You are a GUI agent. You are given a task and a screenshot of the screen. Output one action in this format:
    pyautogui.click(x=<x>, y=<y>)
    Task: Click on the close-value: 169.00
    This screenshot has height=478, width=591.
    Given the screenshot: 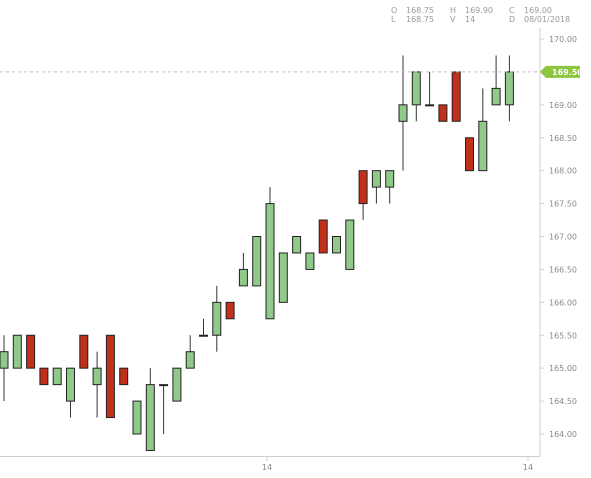 What is the action you would take?
    pyautogui.click(x=538, y=10)
    